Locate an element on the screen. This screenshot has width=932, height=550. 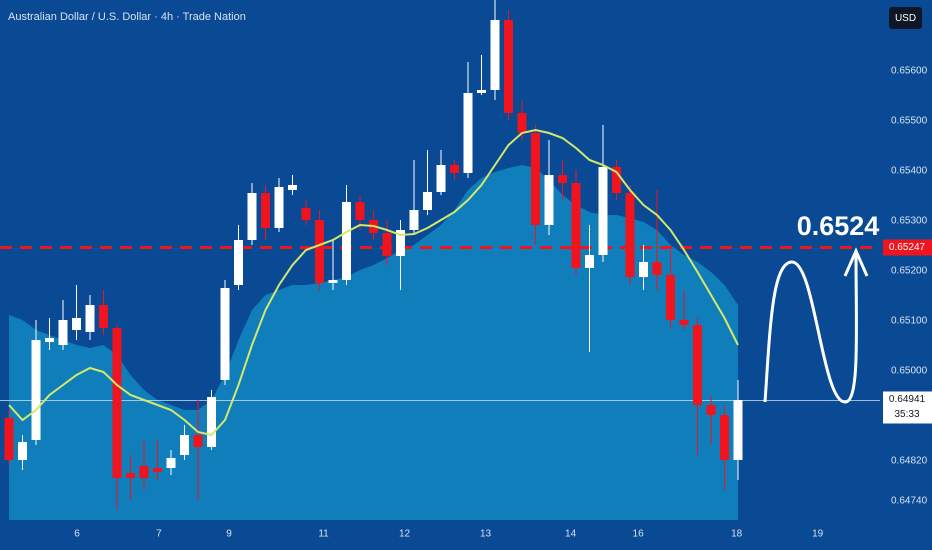
x-tick-label: 11 is located at coordinates (323, 534).